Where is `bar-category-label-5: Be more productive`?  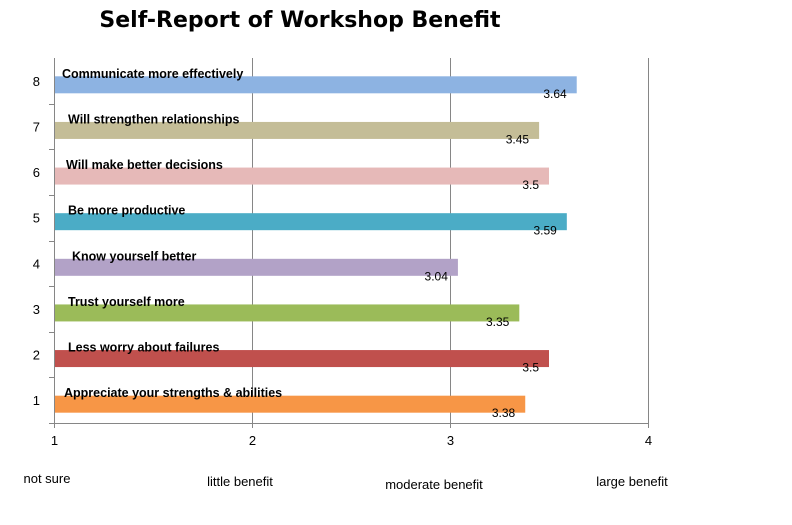
bar-category-label-5: Be more productive is located at coordinates (126, 211).